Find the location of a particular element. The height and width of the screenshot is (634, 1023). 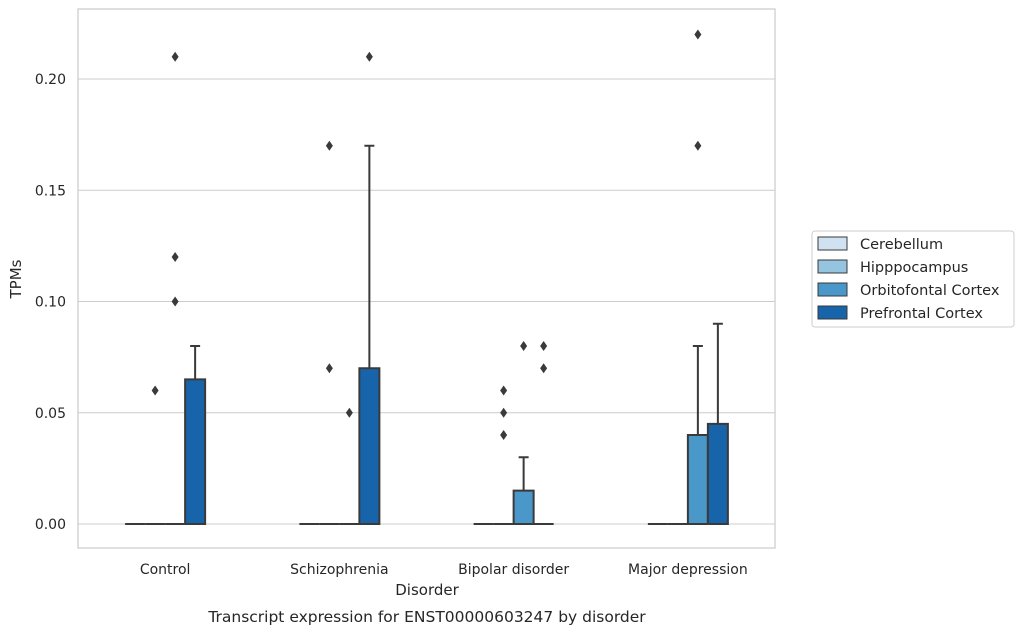

legend-label: Prefrontal Cortex is located at coordinates (921, 314).